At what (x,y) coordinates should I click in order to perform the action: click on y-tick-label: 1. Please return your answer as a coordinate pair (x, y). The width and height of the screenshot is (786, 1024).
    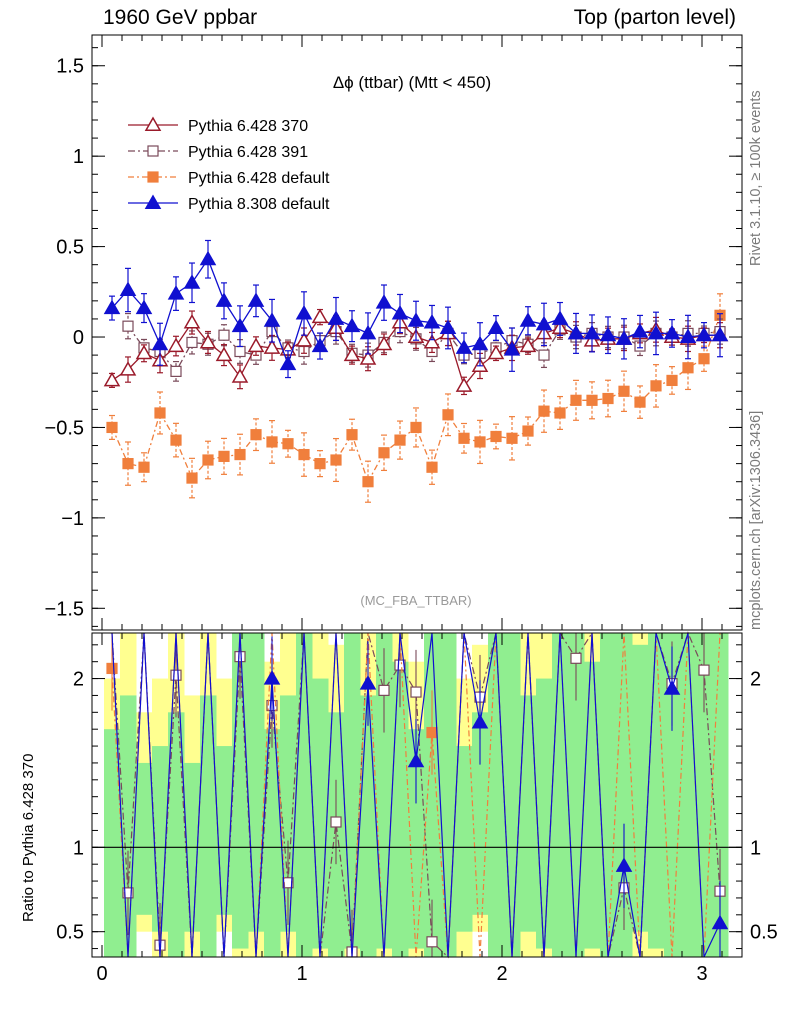
    Looking at the image, I should click on (78, 848).